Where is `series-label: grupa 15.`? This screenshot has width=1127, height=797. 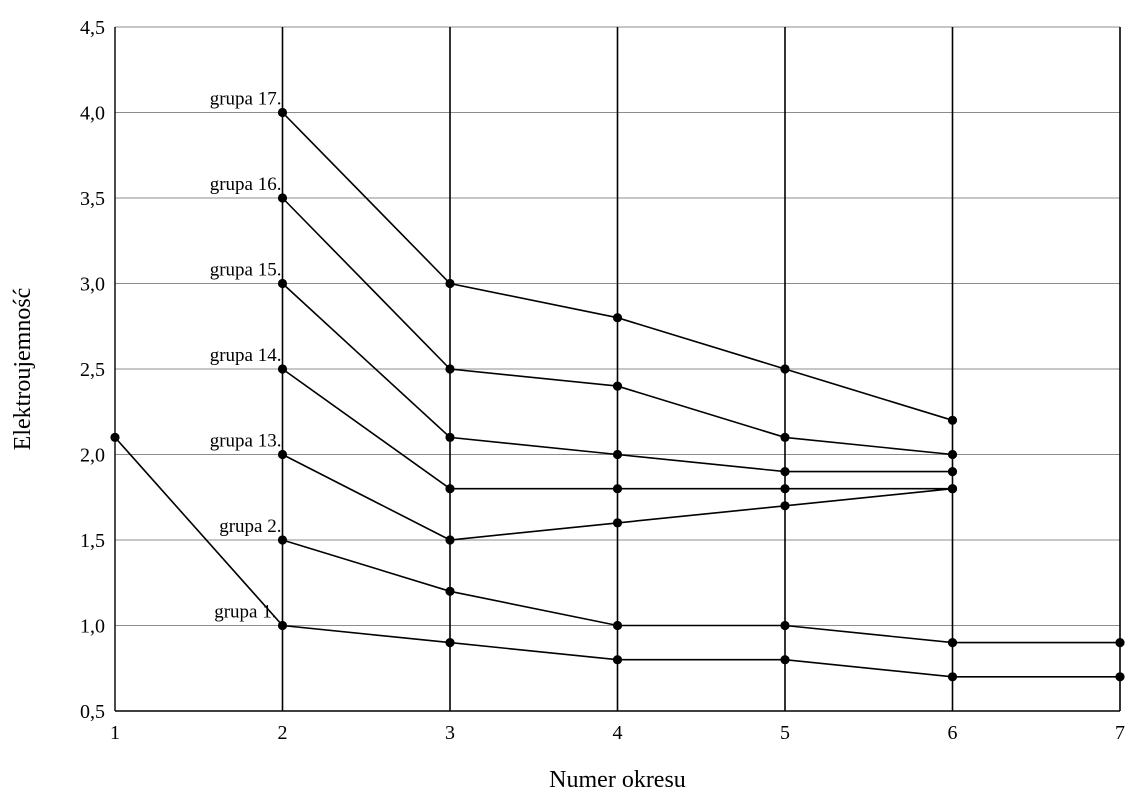
series-label: grupa 15. is located at coordinates (246, 270).